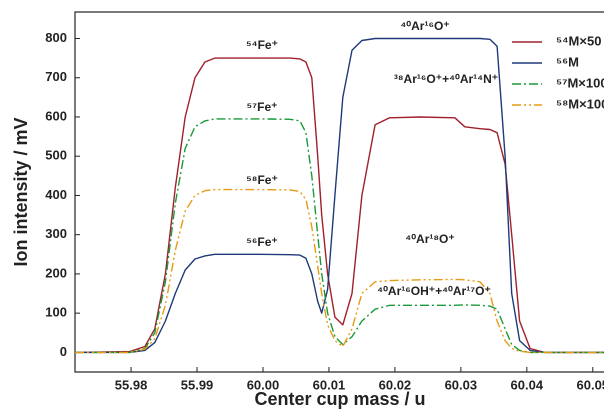 This screenshot has width=604, height=411. Describe the element at coordinates (329, 384) in the screenshot. I see `x-tick-label: 60.01` at that location.